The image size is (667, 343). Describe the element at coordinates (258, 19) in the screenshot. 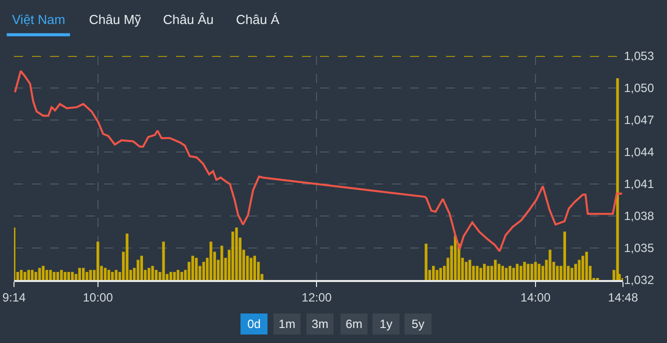

I see `text: Châu Á` at that location.